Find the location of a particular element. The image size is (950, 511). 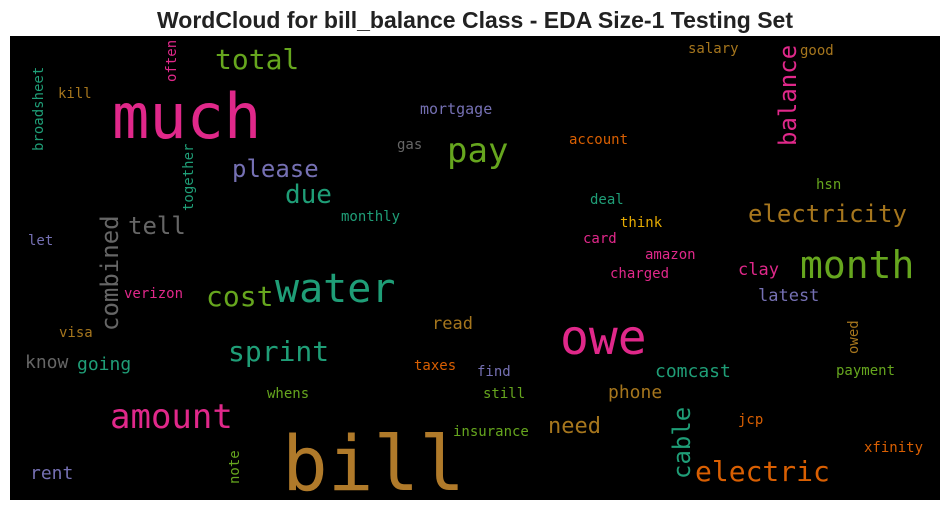

word-hsn: hsn is located at coordinates (829, 185).